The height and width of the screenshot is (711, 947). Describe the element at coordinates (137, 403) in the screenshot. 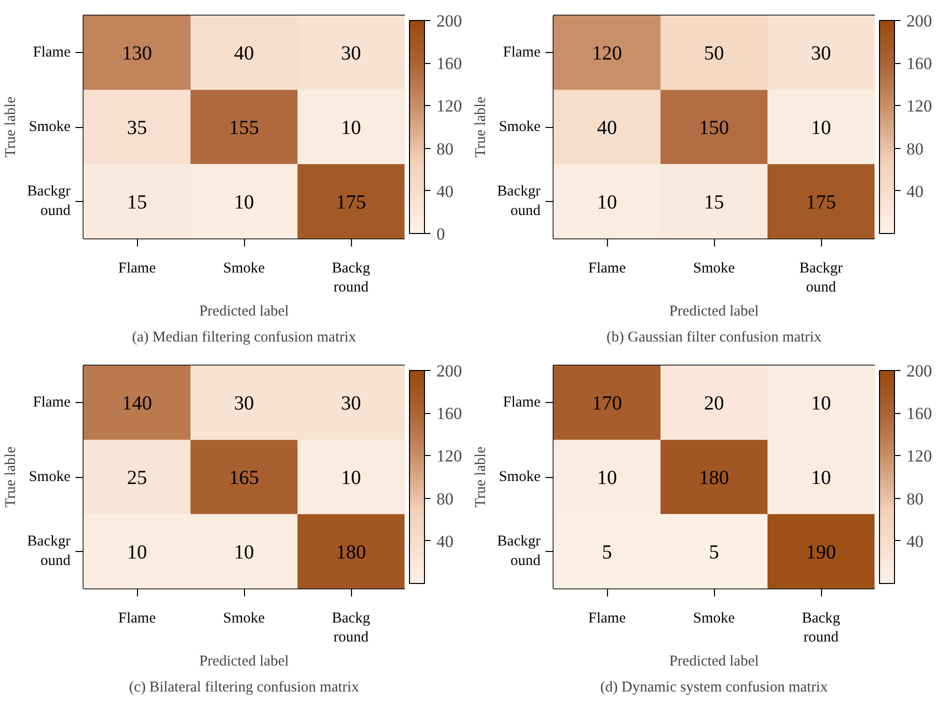

I see `data-label: 140` at that location.